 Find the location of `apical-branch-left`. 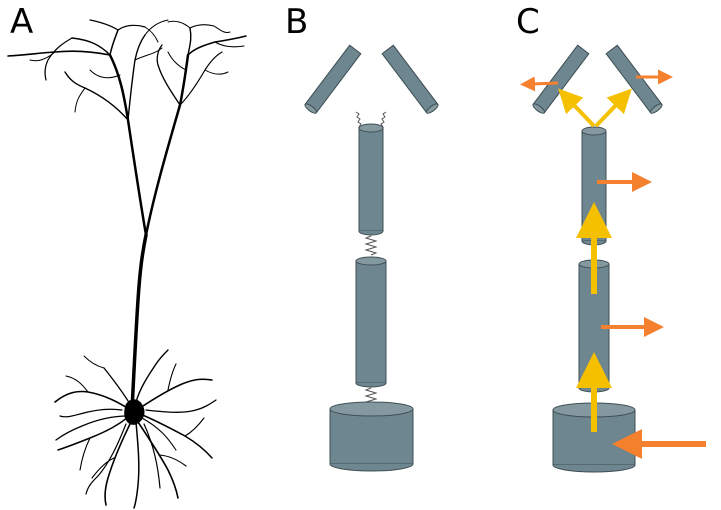

apical-branch-left is located at coordinates (128, 145).